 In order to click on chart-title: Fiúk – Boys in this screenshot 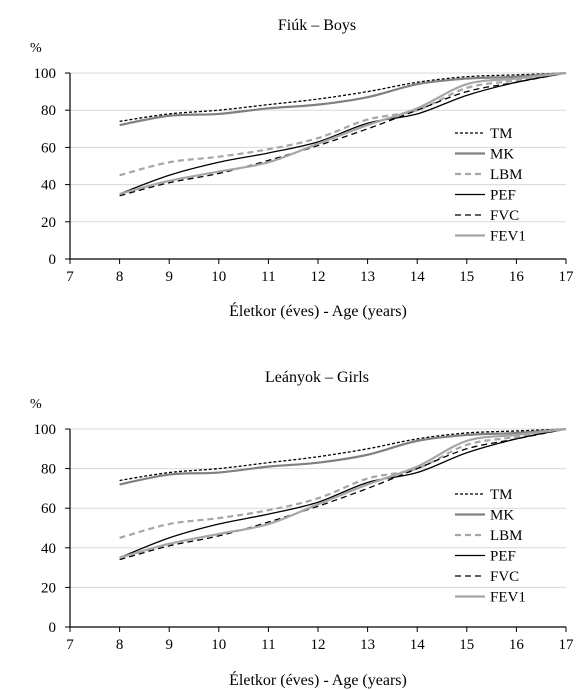, I will do `click(317, 25)`.